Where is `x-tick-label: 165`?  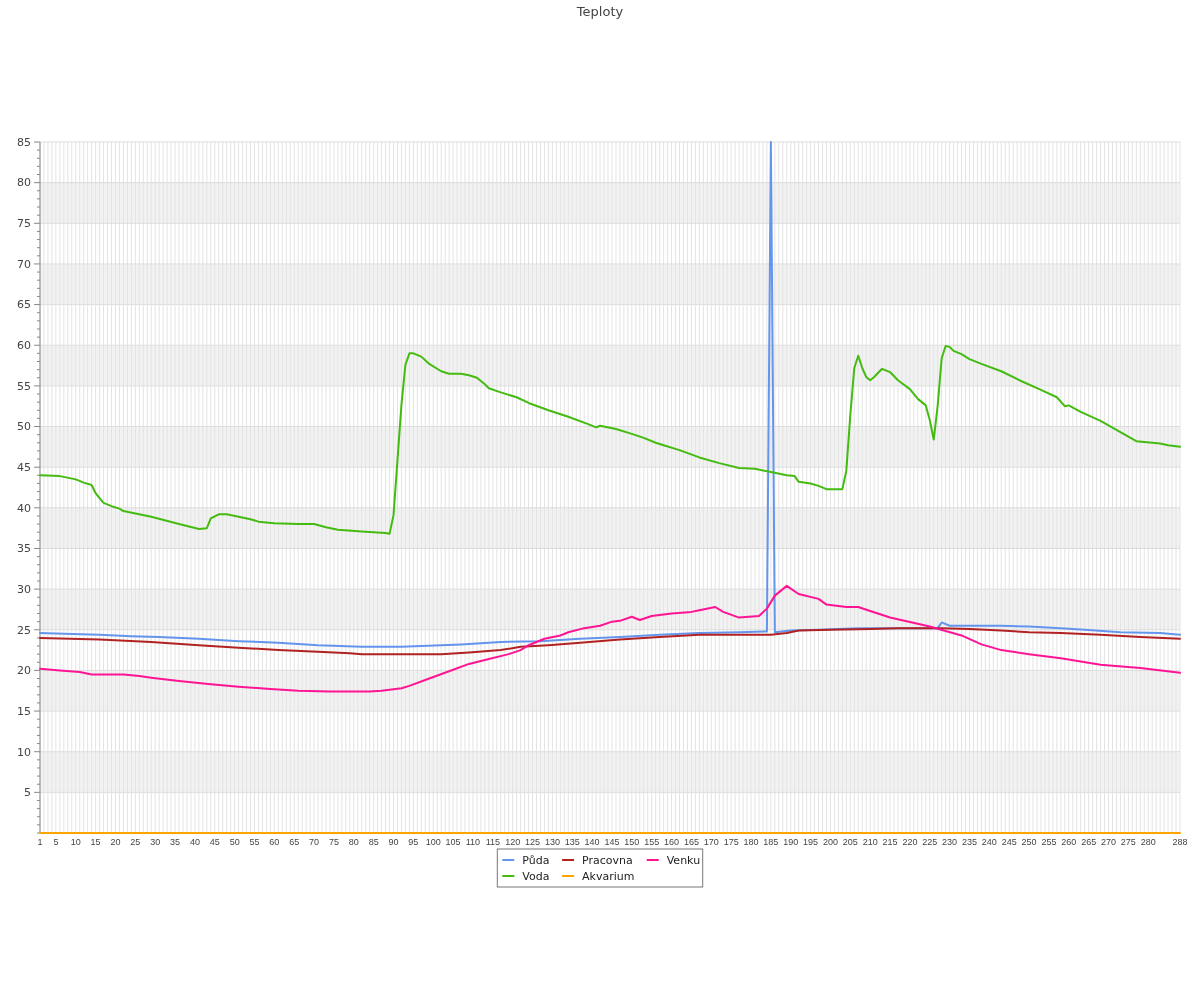
x-tick-label: 165 is located at coordinates (691, 842).